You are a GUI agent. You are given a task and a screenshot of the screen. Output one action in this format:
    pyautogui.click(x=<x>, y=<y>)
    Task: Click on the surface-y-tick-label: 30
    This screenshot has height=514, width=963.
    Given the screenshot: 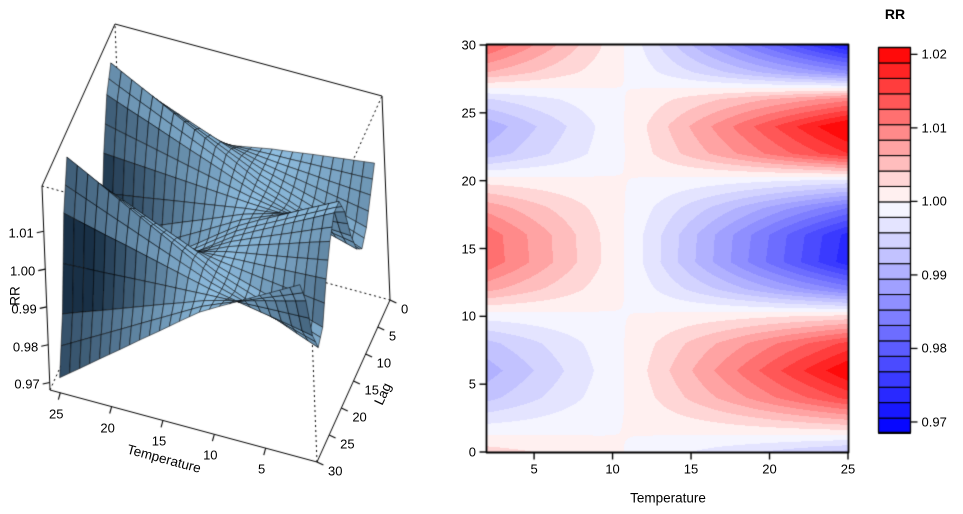 What is the action you would take?
    pyautogui.click(x=335, y=471)
    